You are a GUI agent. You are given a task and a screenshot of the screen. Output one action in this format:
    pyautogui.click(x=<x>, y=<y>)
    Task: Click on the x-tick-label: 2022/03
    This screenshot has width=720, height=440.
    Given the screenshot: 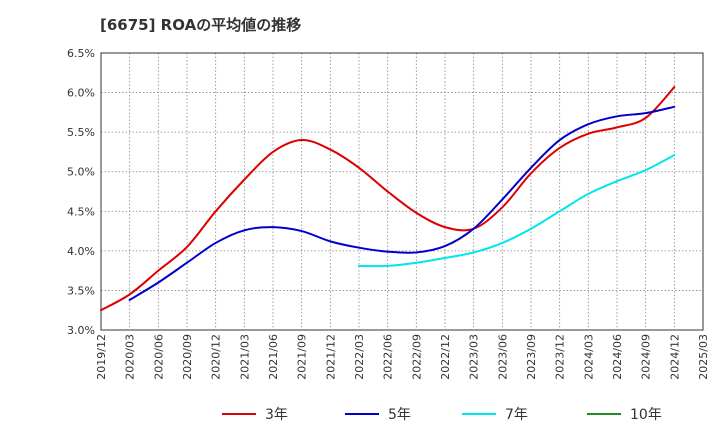 What is the action you would take?
    pyautogui.click(x=359, y=357)
    